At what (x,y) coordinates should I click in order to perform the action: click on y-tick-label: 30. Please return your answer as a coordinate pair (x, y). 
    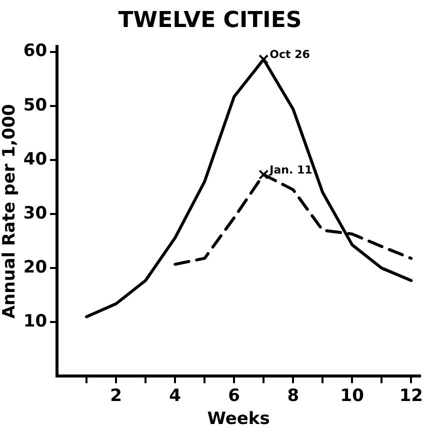
    Looking at the image, I should click on (35, 213).